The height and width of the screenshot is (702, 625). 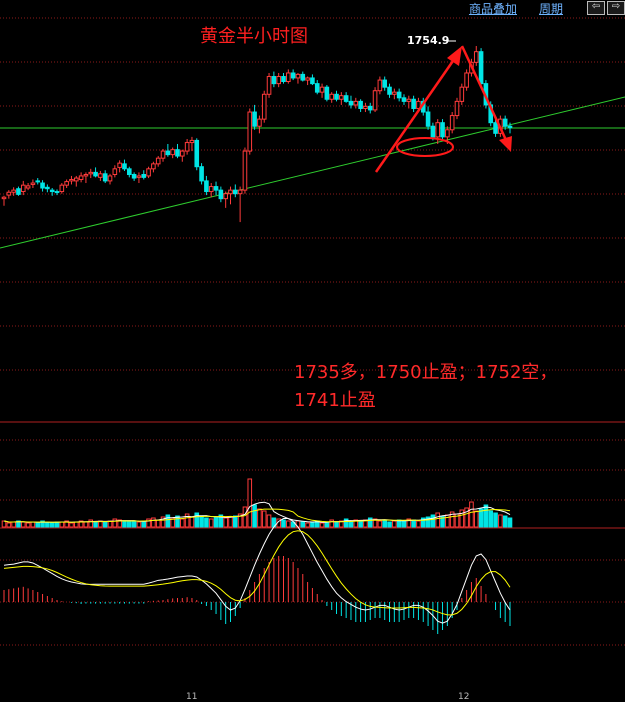 I want to click on x-tick-label: 11, so click(x=192, y=697).